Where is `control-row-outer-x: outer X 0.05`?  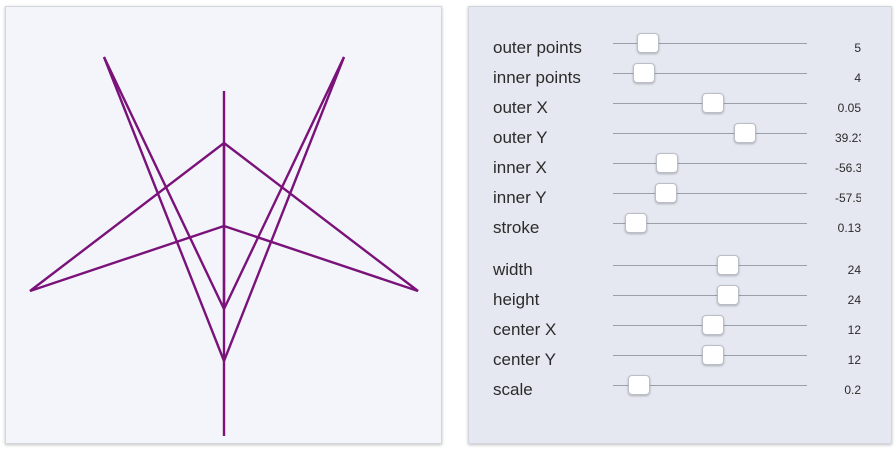 control-row-outer-x: outer X 0.05 is located at coordinates (681, 108).